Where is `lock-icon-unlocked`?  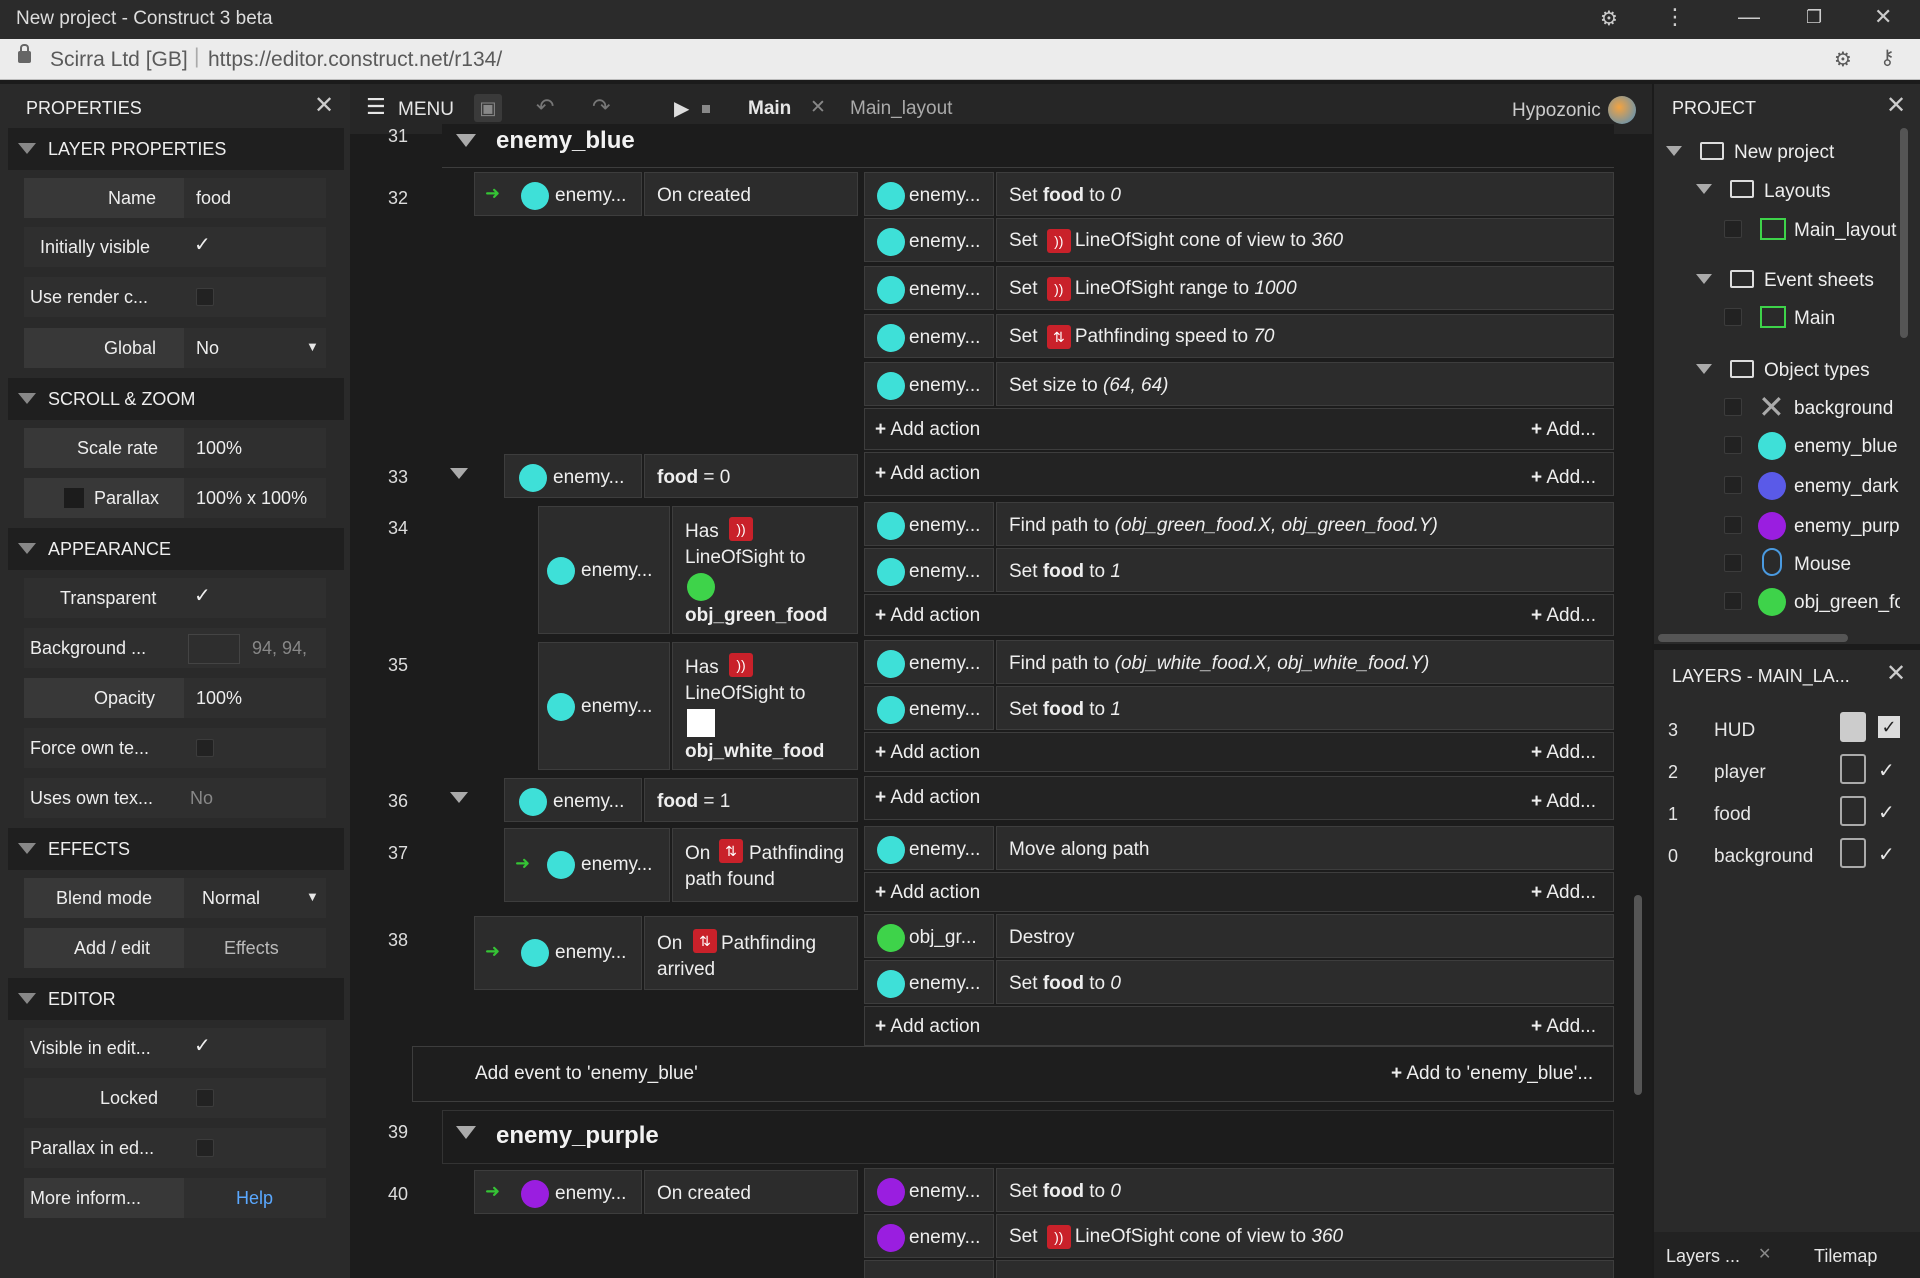
lock-icon-unlocked is located at coordinates (1853, 769).